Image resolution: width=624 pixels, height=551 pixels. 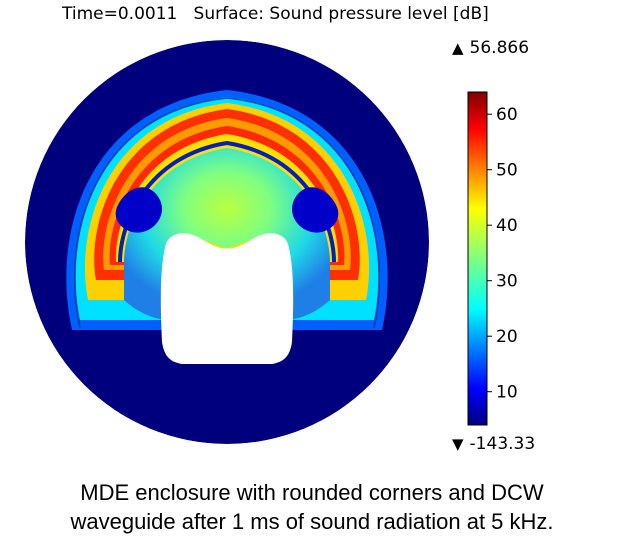 What do you see at coordinates (458, 48) in the screenshot?
I see `triangle-up-icon: ▲` at bounding box center [458, 48].